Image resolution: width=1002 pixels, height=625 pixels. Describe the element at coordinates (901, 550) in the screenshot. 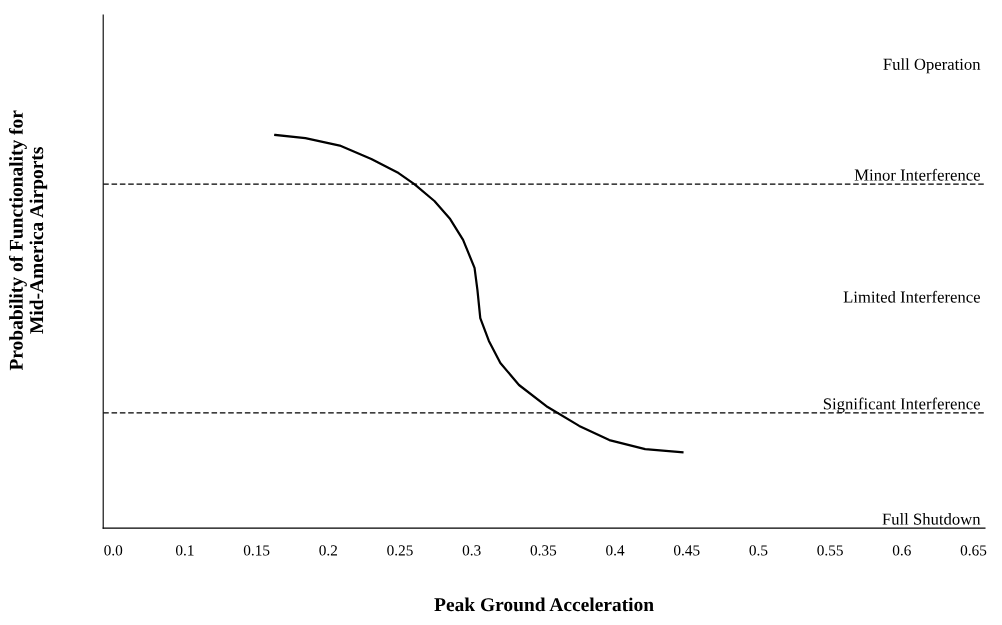

I see `x-tick-label: 0.6` at that location.